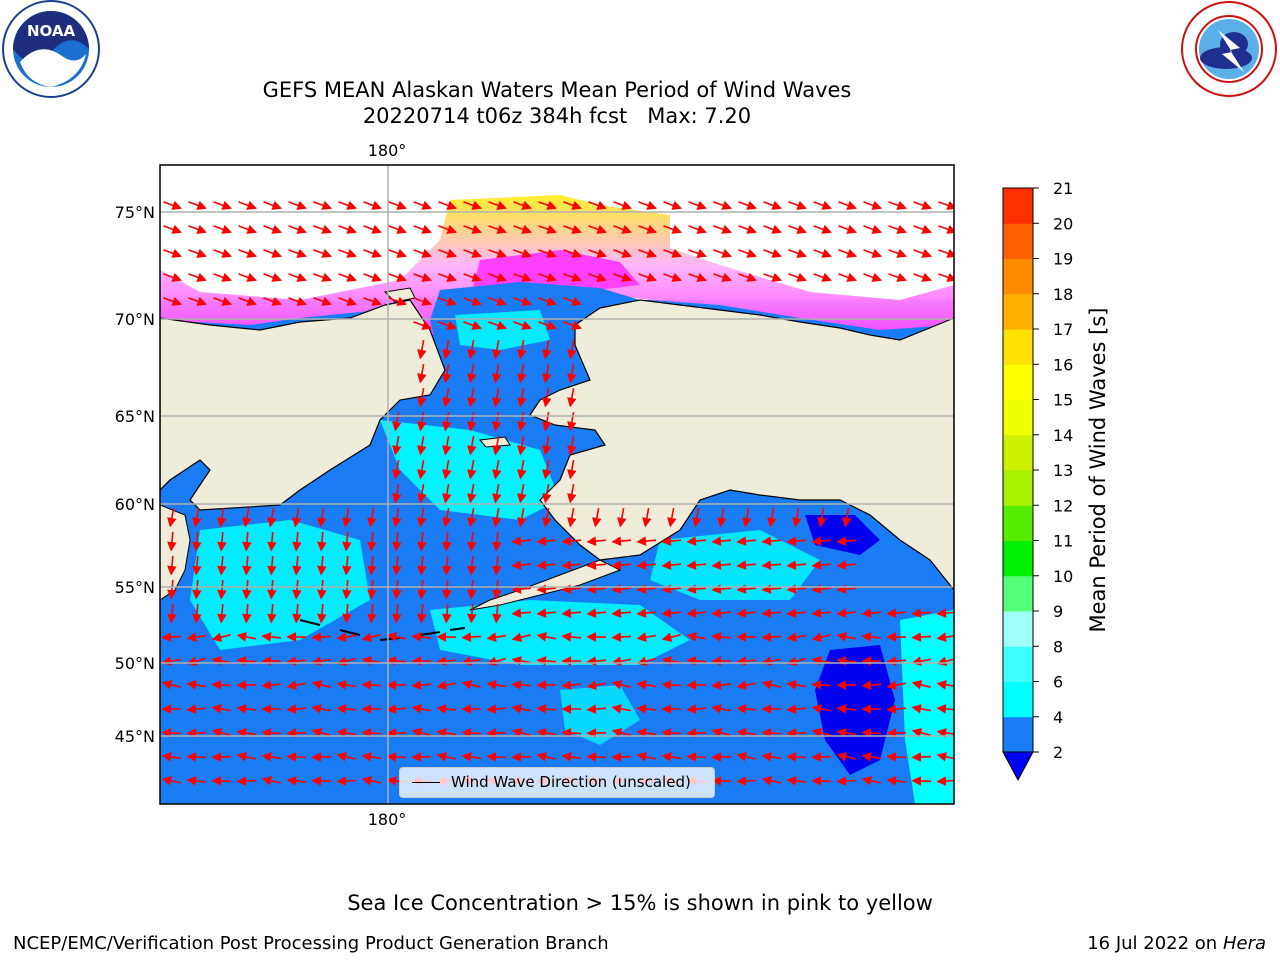 This screenshot has width=1280, height=960. I want to click on colorbar-tick-label: 21, so click(1063, 188).